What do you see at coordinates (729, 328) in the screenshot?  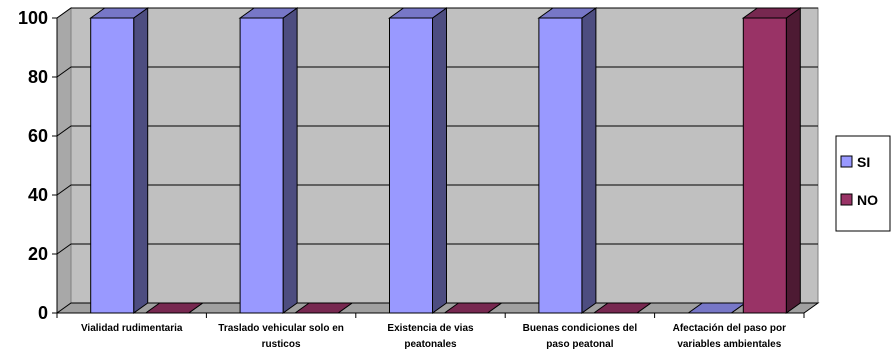 I see `category-label: Afectación del paso por` at bounding box center [729, 328].